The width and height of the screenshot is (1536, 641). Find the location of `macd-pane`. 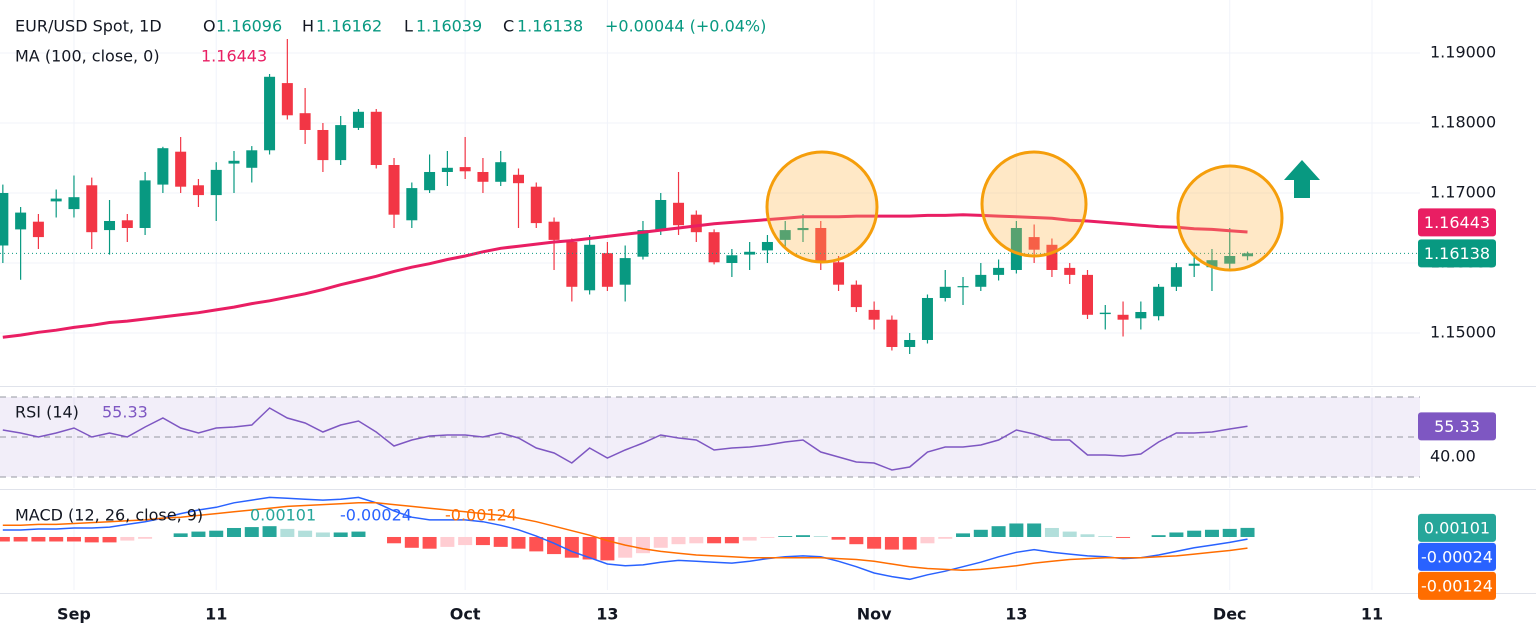

macd-pane is located at coordinates (627, 538).